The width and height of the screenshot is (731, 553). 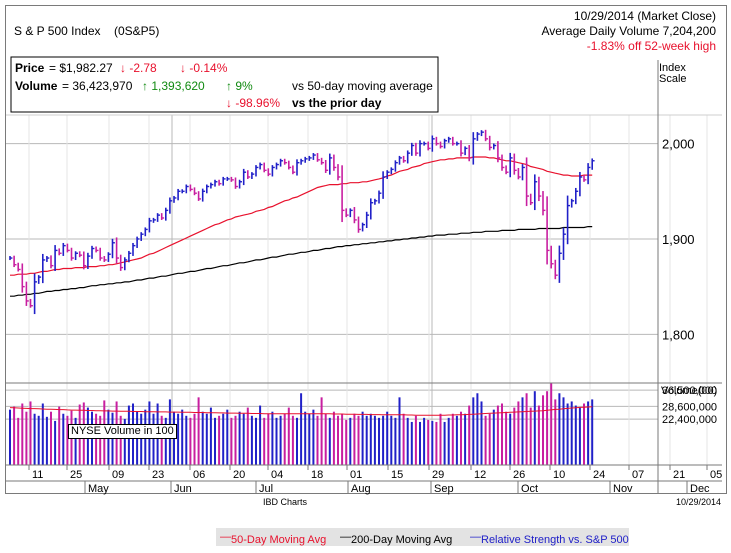 What do you see at coordinates (623, 489) in the screenshot?
I see `month-label: Nov` at bounding box center [623, 489].